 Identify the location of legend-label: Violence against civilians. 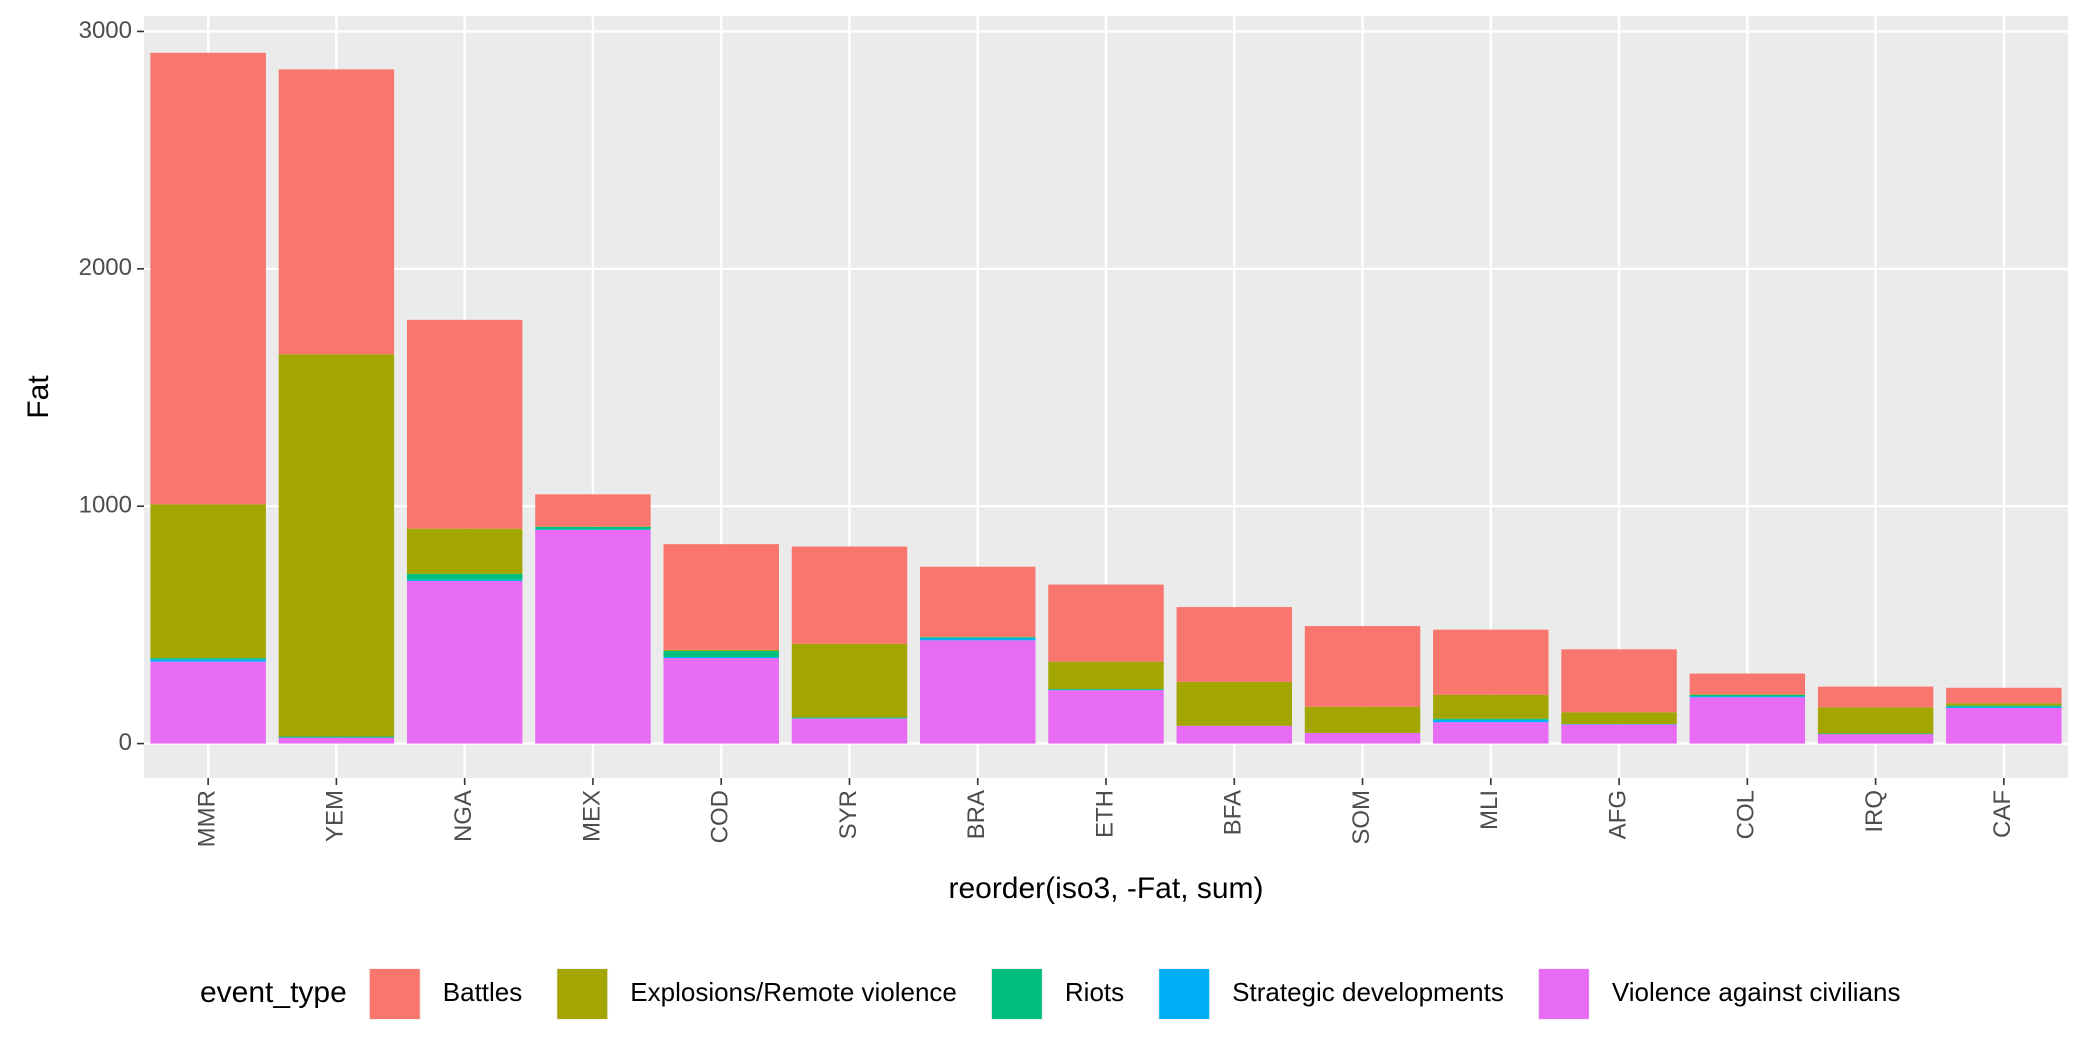
(1756, 992).